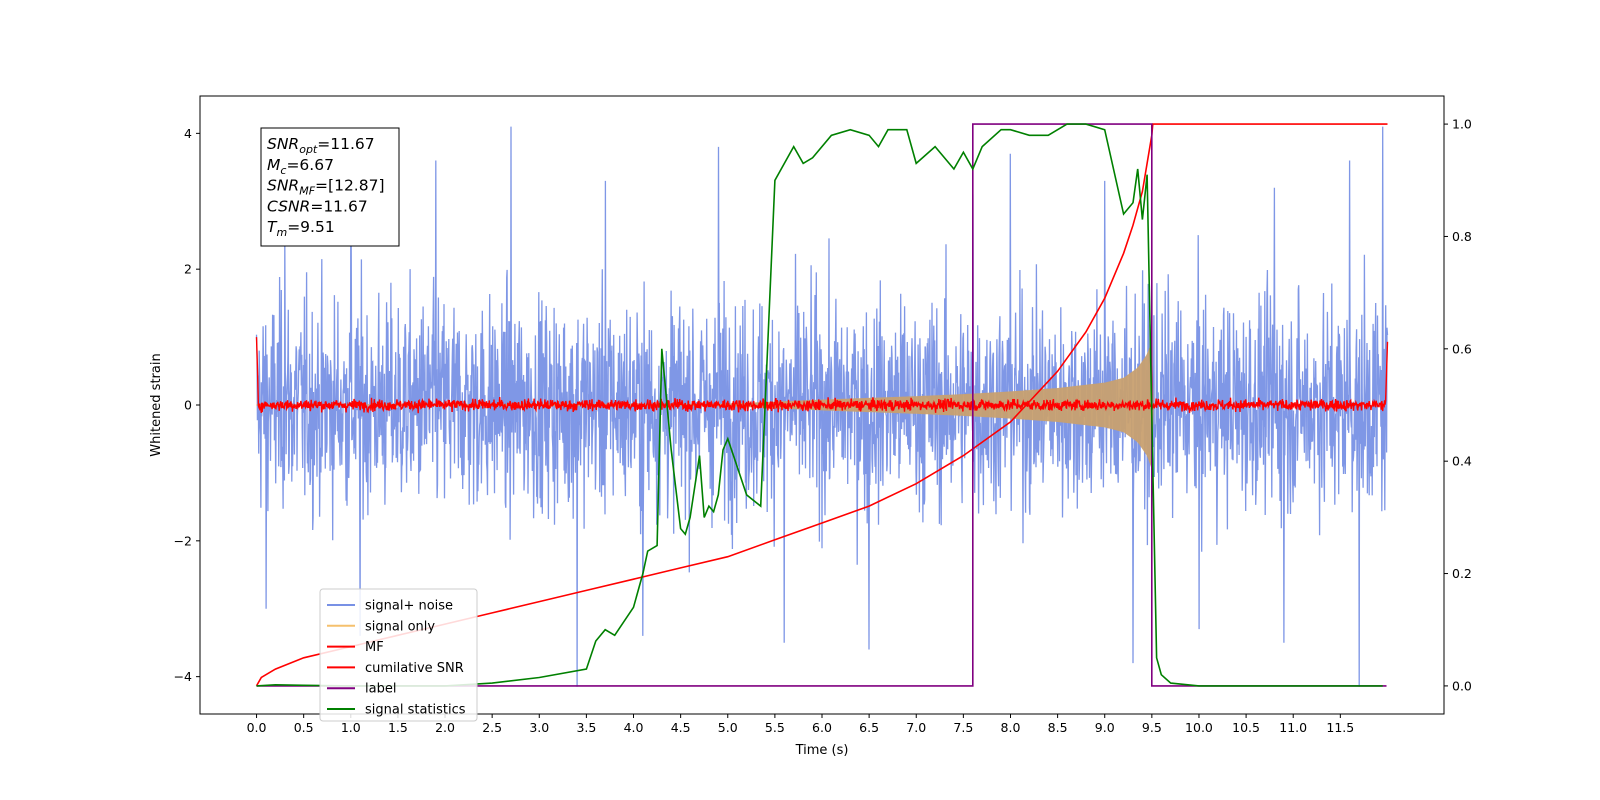 This screenshot has height=800, width=1600. Describe the element at coordinates (351, 727) in the screenshot. I see `x-tick-label: 1.0` at that location.